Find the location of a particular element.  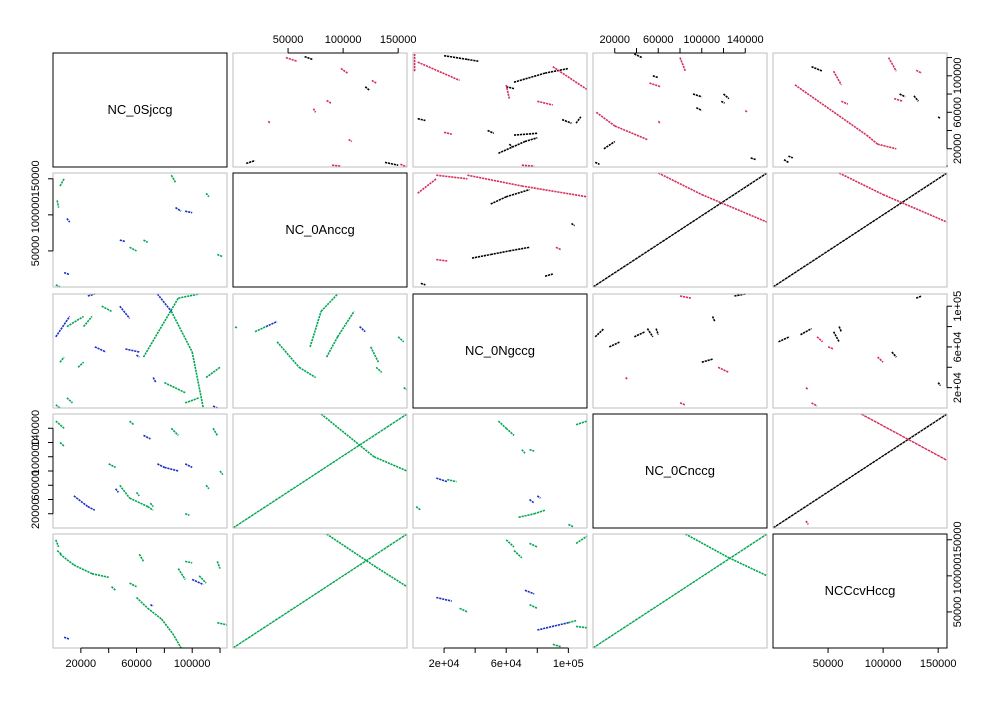

bottom-tick-label-2-2: 1e+05 is located at coordinates (568, 664).